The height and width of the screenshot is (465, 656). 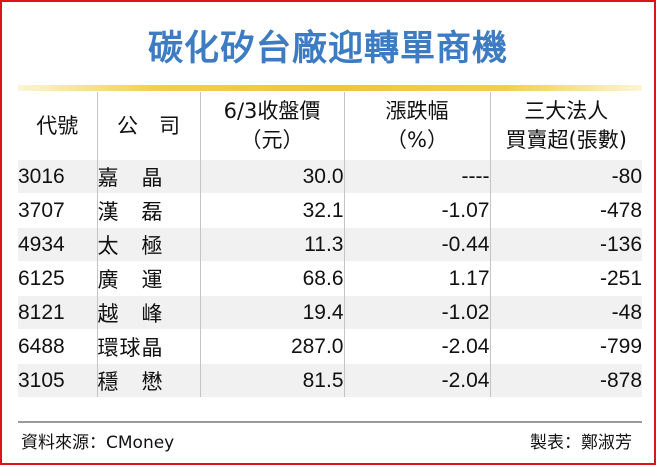 I want to click on cell-institutional: -478, so click(x=565, y=210).